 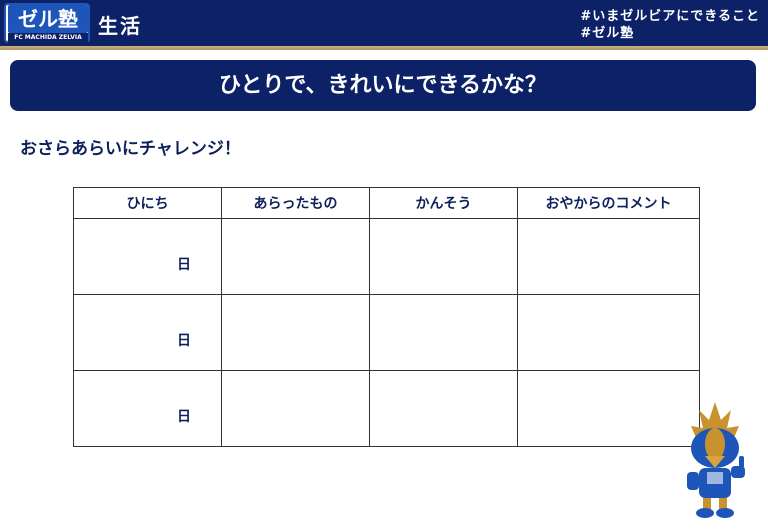 I want to click on section-title: 生活, so click(x=120, y=26).